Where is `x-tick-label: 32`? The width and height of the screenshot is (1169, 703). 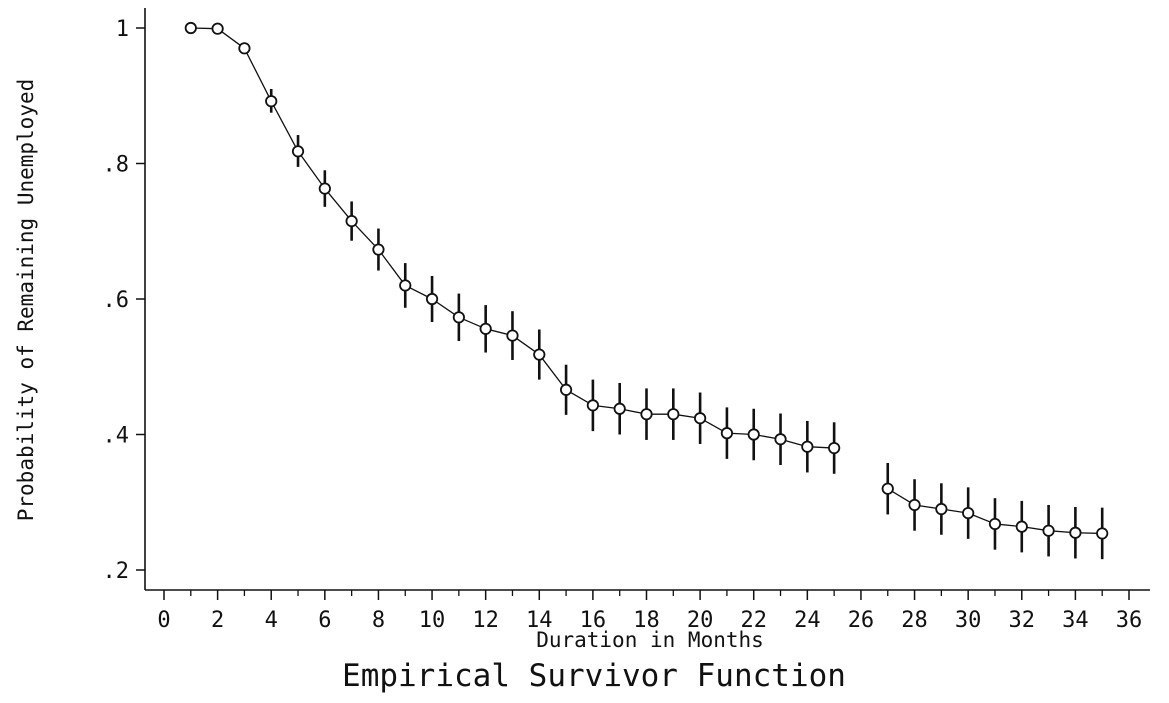 x-tick-label: 32 is located at coordinates (1022, 620).